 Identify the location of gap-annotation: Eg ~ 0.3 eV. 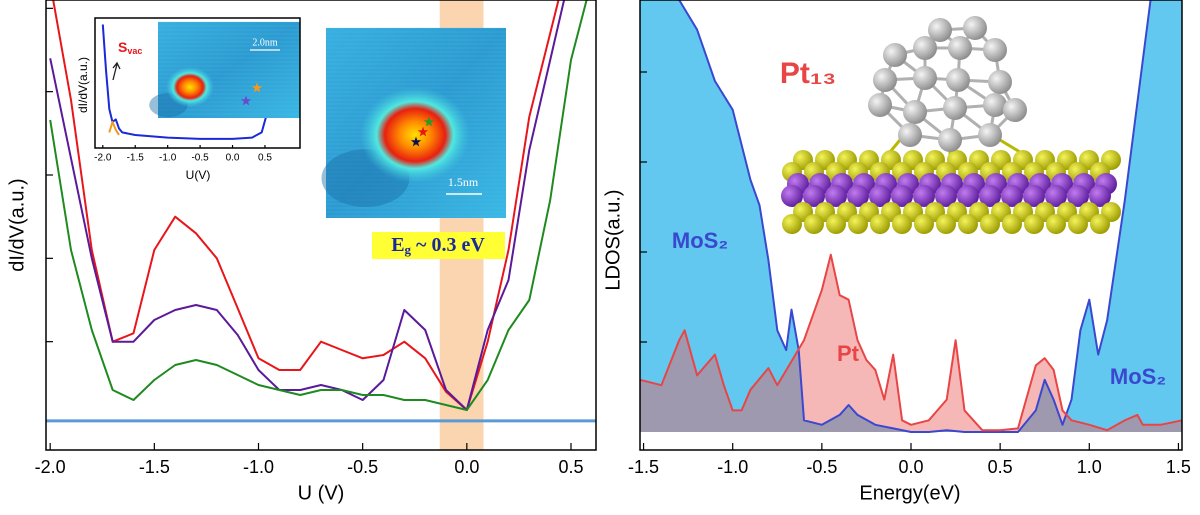
(438, 245).